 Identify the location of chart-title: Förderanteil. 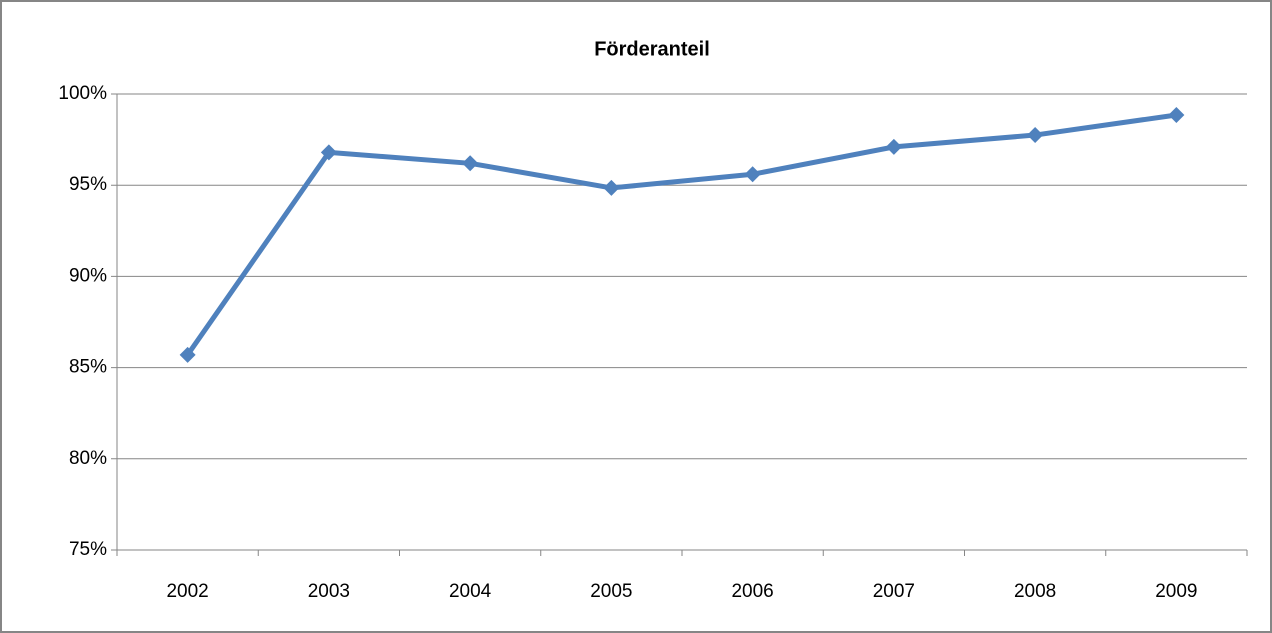
(652, 49).